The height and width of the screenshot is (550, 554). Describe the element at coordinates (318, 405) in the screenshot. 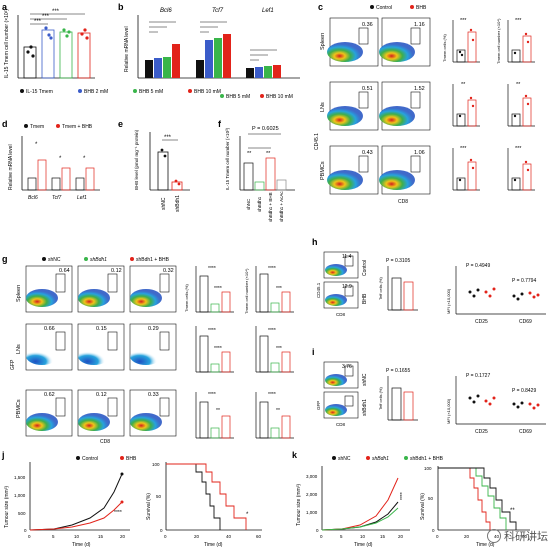

I see `yaxis-i: GFP` at that location.